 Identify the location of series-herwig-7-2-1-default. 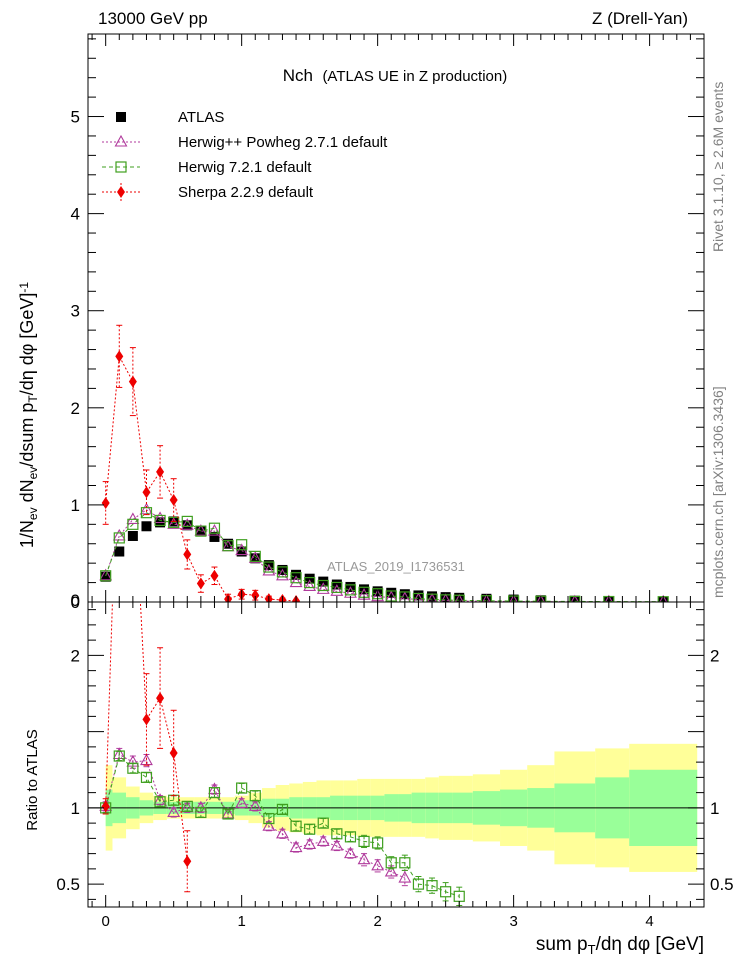
(384, 554).